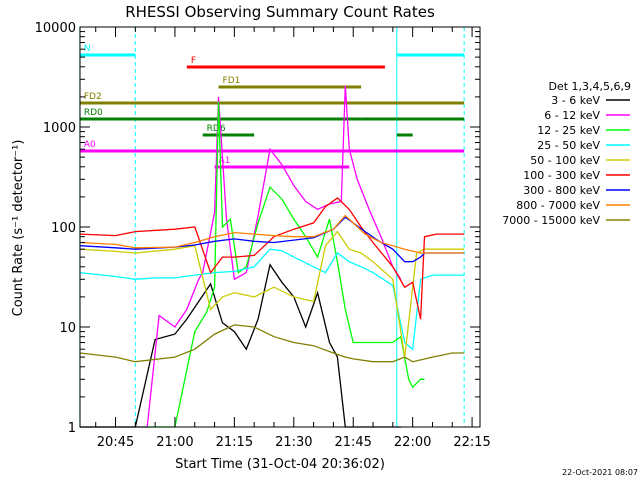 The width and height of the screenshot is (640, 480). Describe the element at coordinates (67, 328) in the screenshot. I see `y-tick-label-1: 10` at that location.